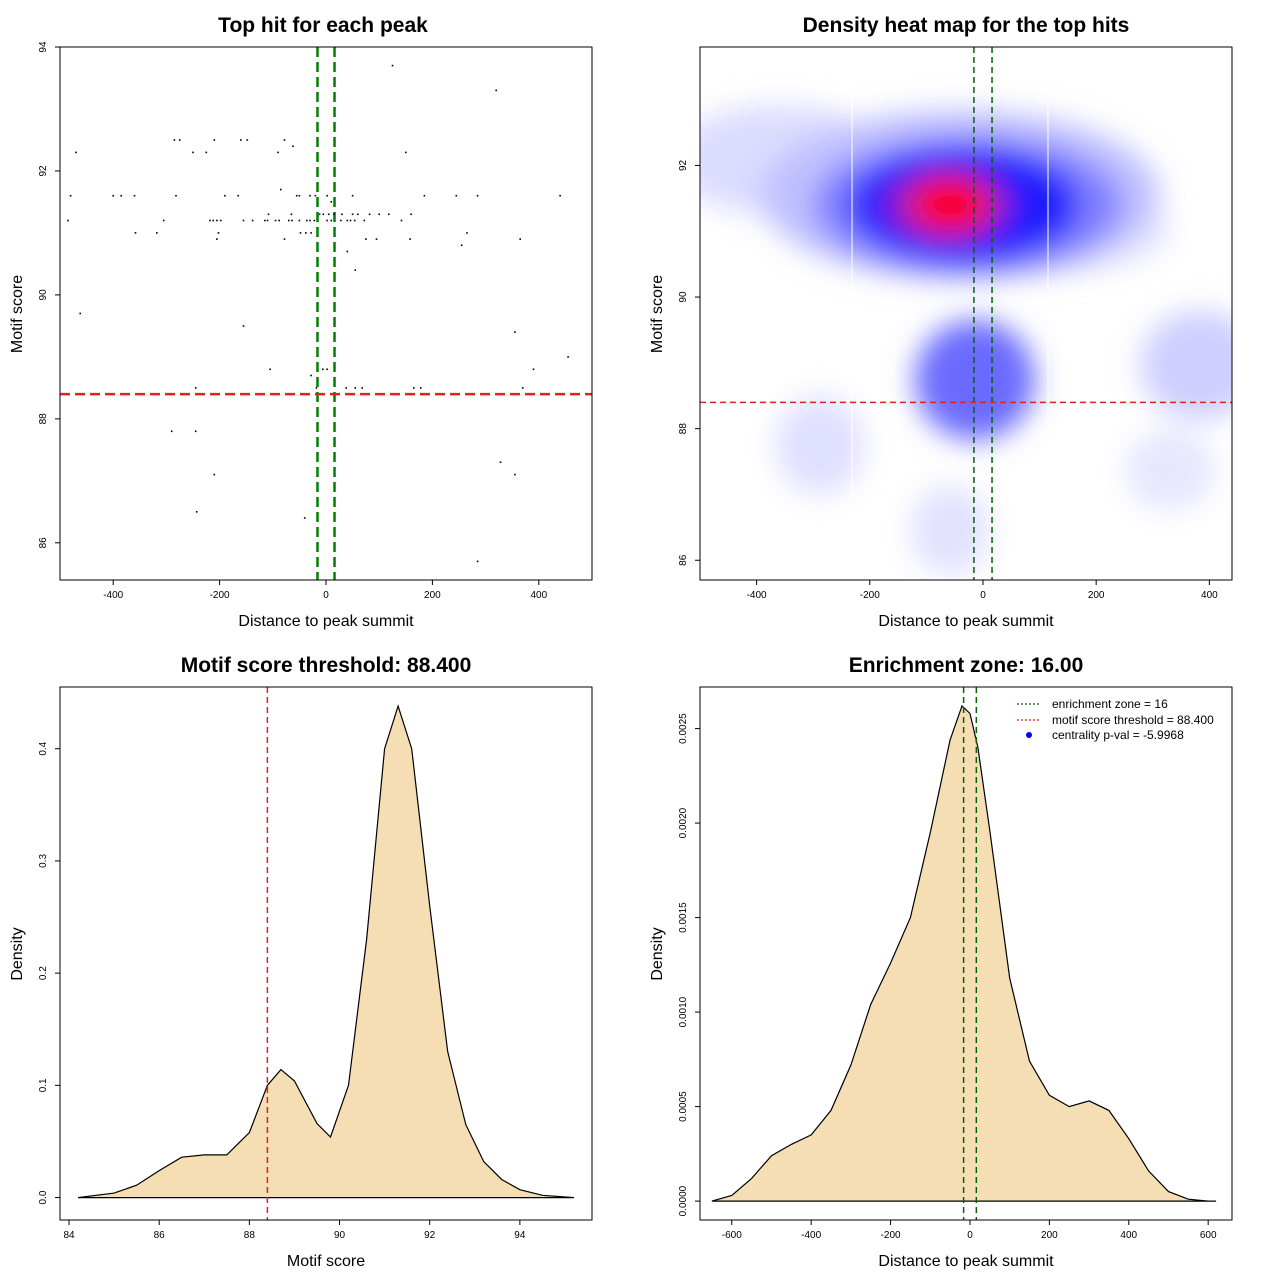  What do you see at coordinates (43, 861) in the screenshot?
I see `score-density-y-tick-label: 0.3` at bounding box center [43, 861].